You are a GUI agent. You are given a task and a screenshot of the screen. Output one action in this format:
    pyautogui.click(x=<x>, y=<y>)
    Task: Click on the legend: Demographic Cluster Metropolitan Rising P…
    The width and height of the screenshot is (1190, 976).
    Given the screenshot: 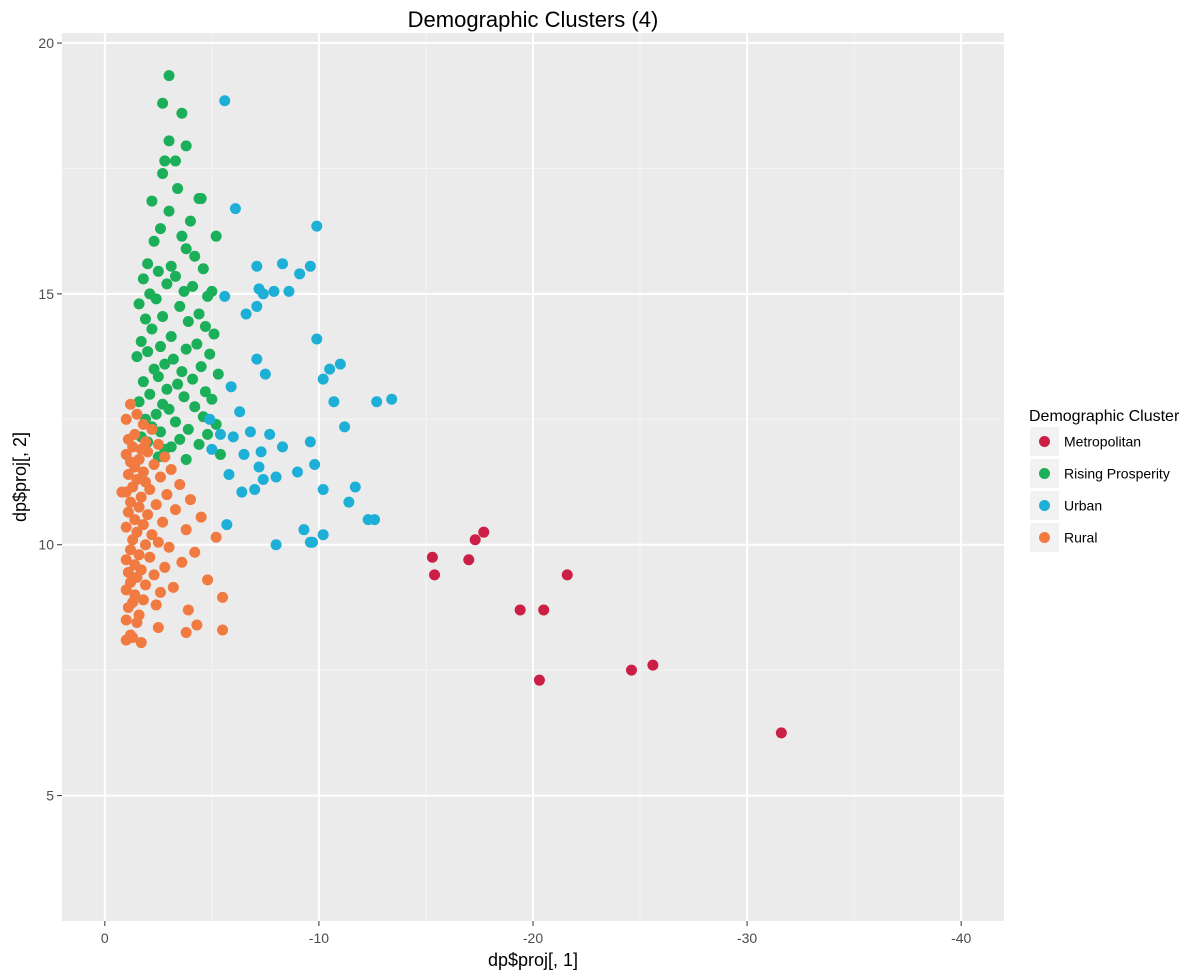 What is the action you would take?
    pyautogui.click(x=1104, y=480)
    